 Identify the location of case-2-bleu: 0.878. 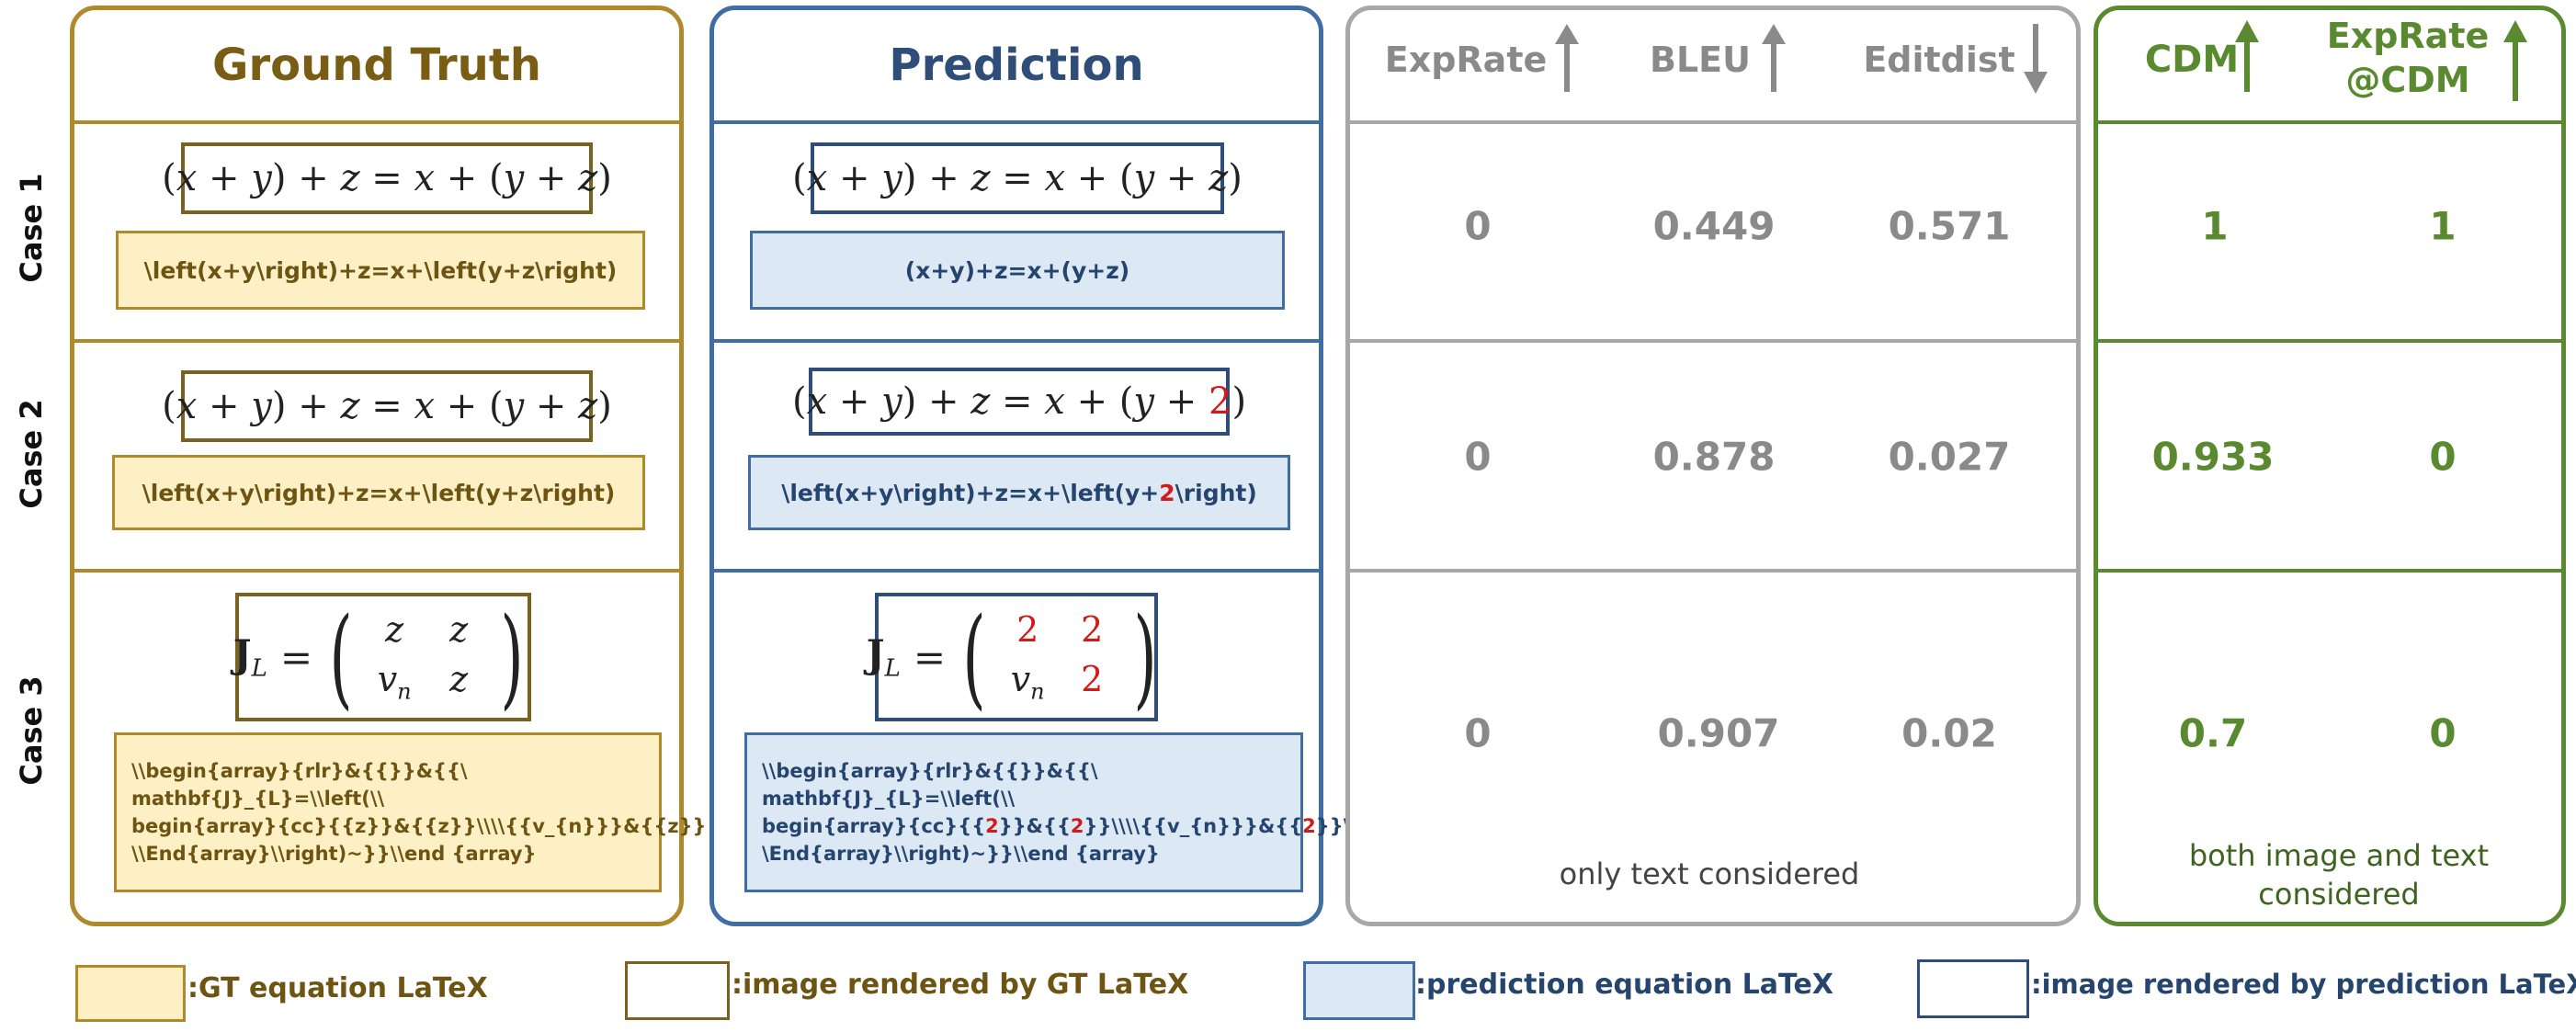
(1714, 457).